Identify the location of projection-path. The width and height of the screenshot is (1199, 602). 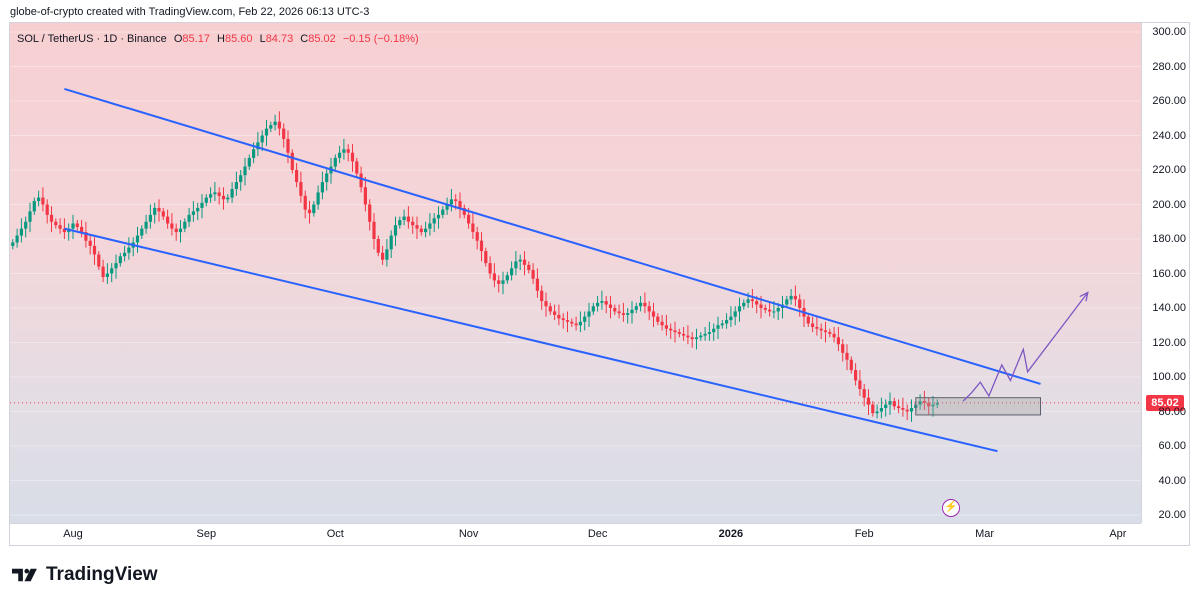
(1025, 347).